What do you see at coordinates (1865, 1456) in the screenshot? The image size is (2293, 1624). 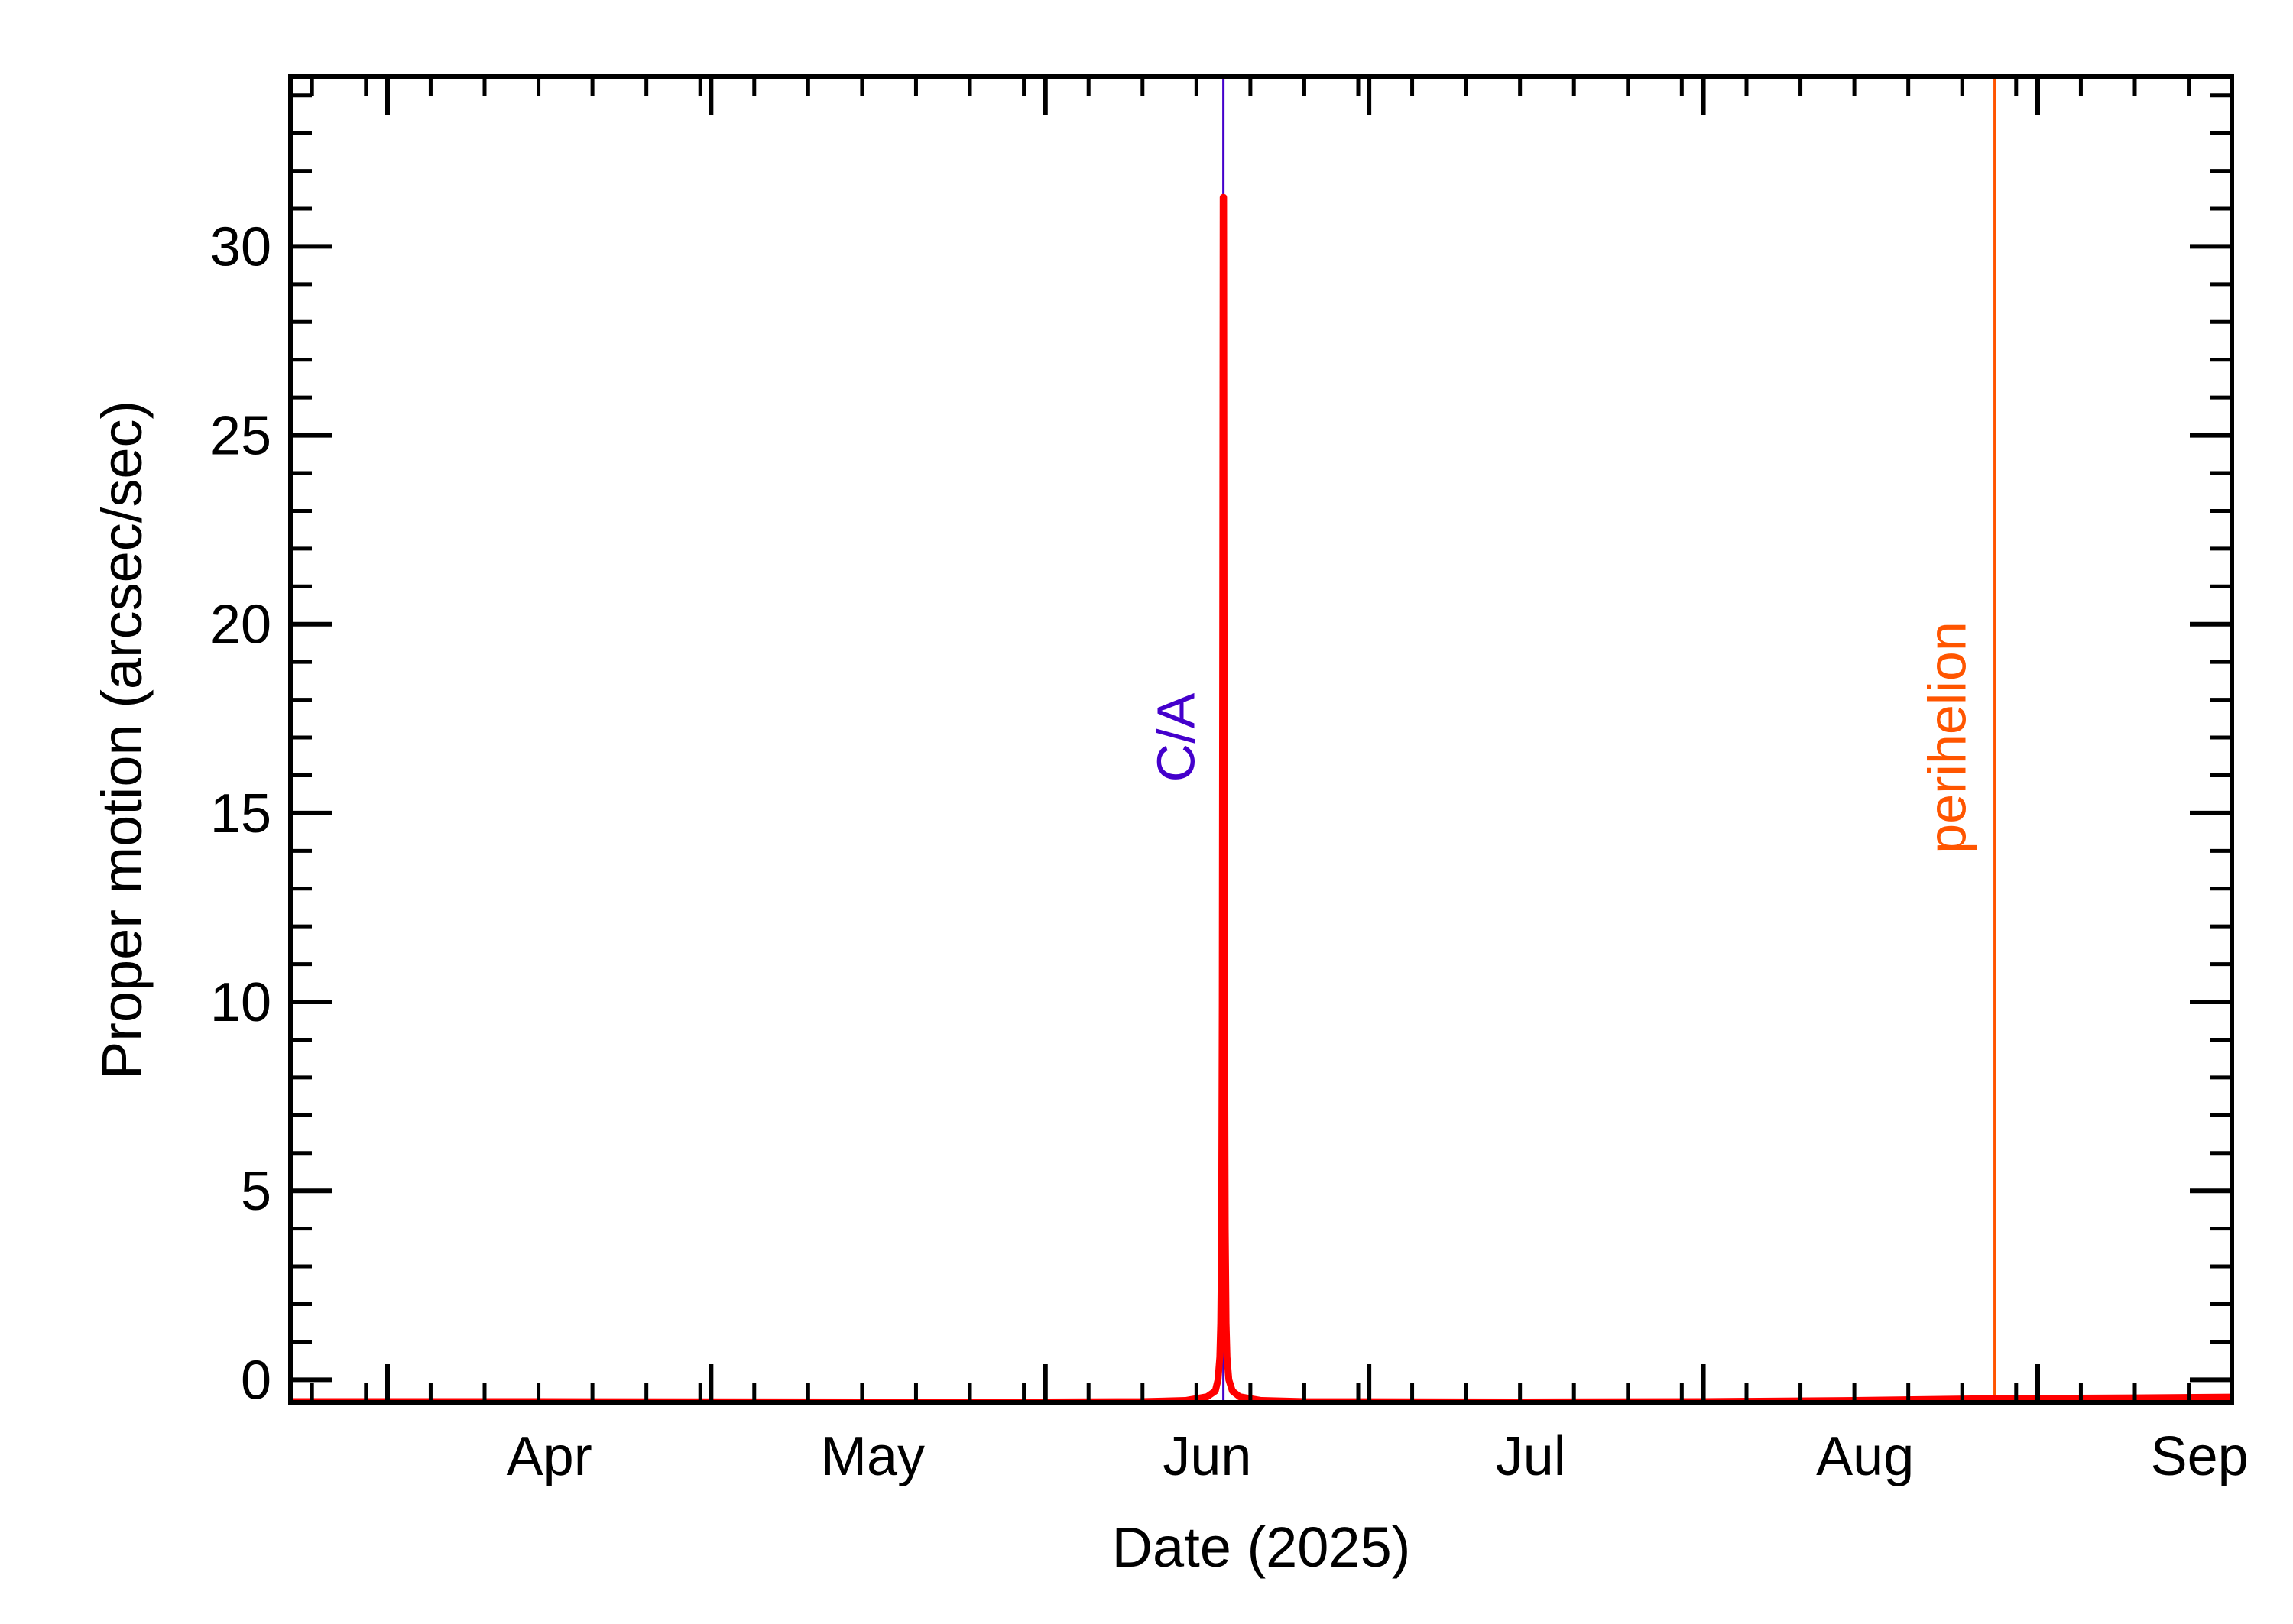 I see `x-tick-label: Aug` at bounding box center [1865, 1456].